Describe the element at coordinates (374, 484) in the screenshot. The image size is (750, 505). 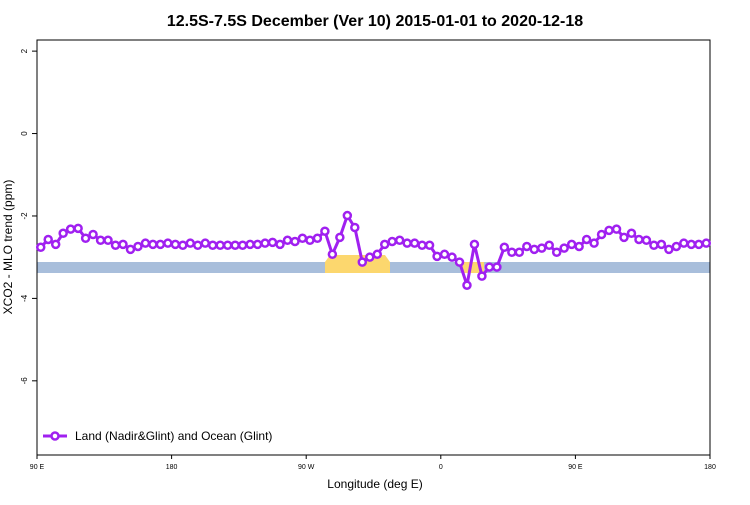
I see `x-axis-label: Longitude (deg E)` at that location.